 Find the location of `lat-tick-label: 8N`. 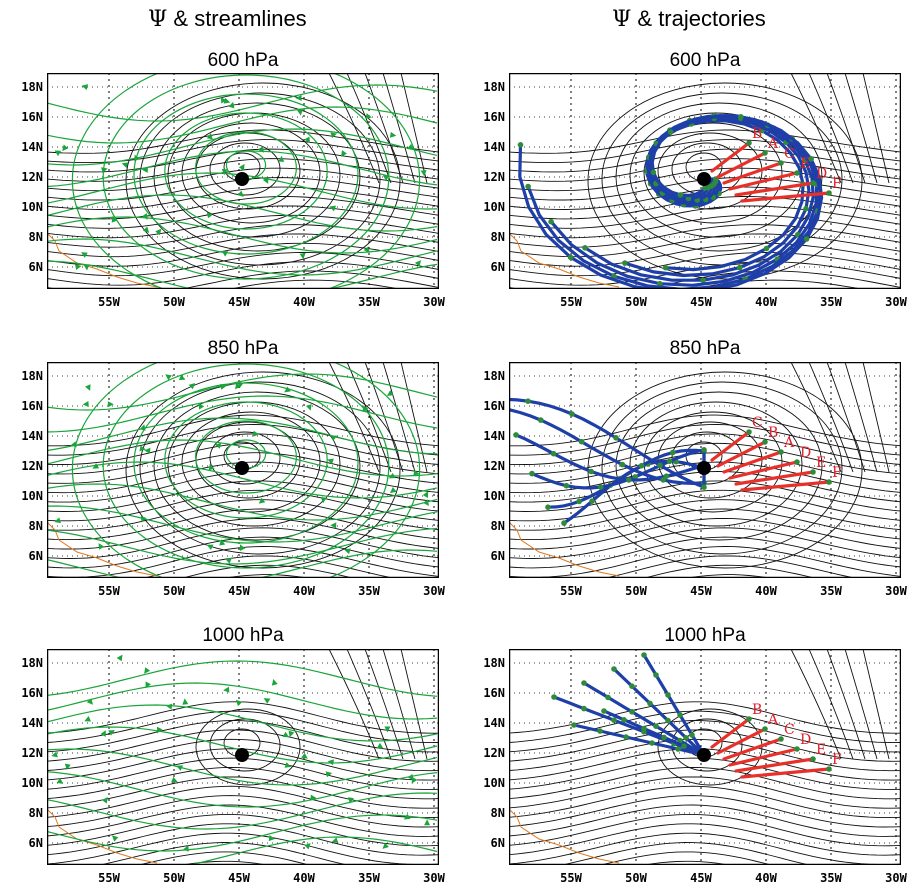

lat-tick-label: 8N is located at coordinates (35, 237).